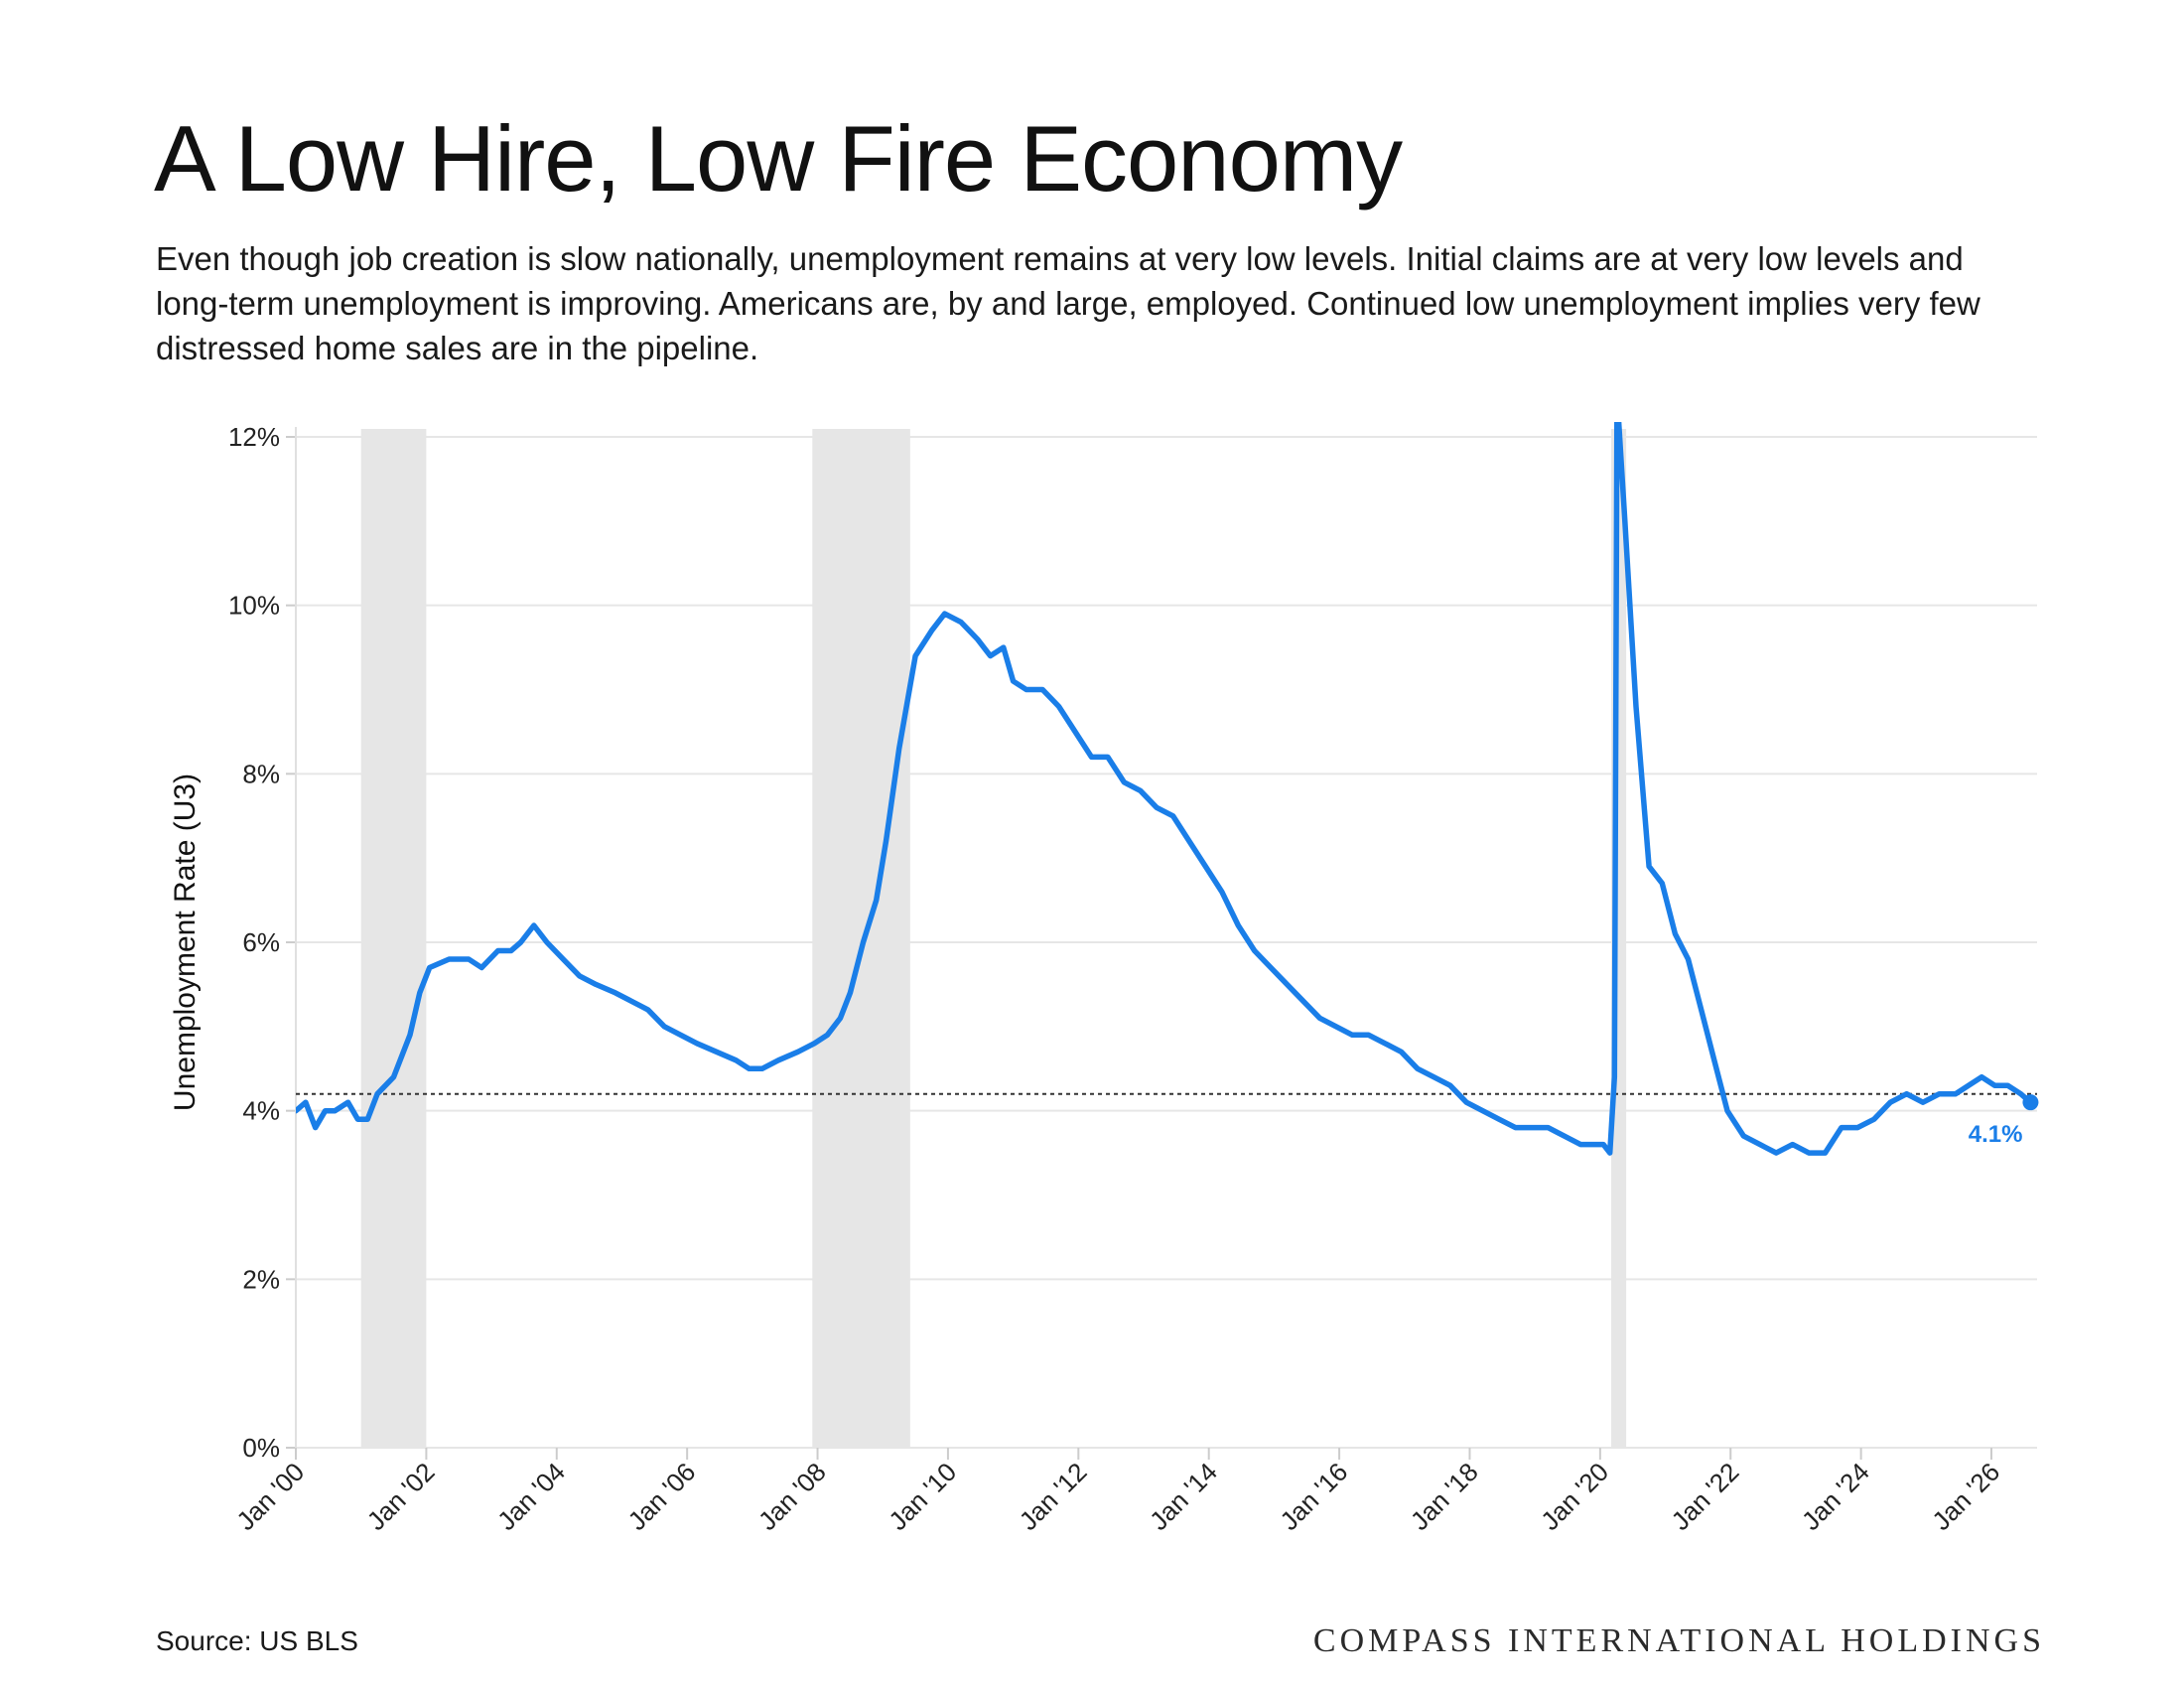 Image resolution: width=2184 pixels, height=1688 pixels. Describe the element at coordinates (1444, 1496) in the screenshot. I see `x-tick-label: Jan '18` at that location.